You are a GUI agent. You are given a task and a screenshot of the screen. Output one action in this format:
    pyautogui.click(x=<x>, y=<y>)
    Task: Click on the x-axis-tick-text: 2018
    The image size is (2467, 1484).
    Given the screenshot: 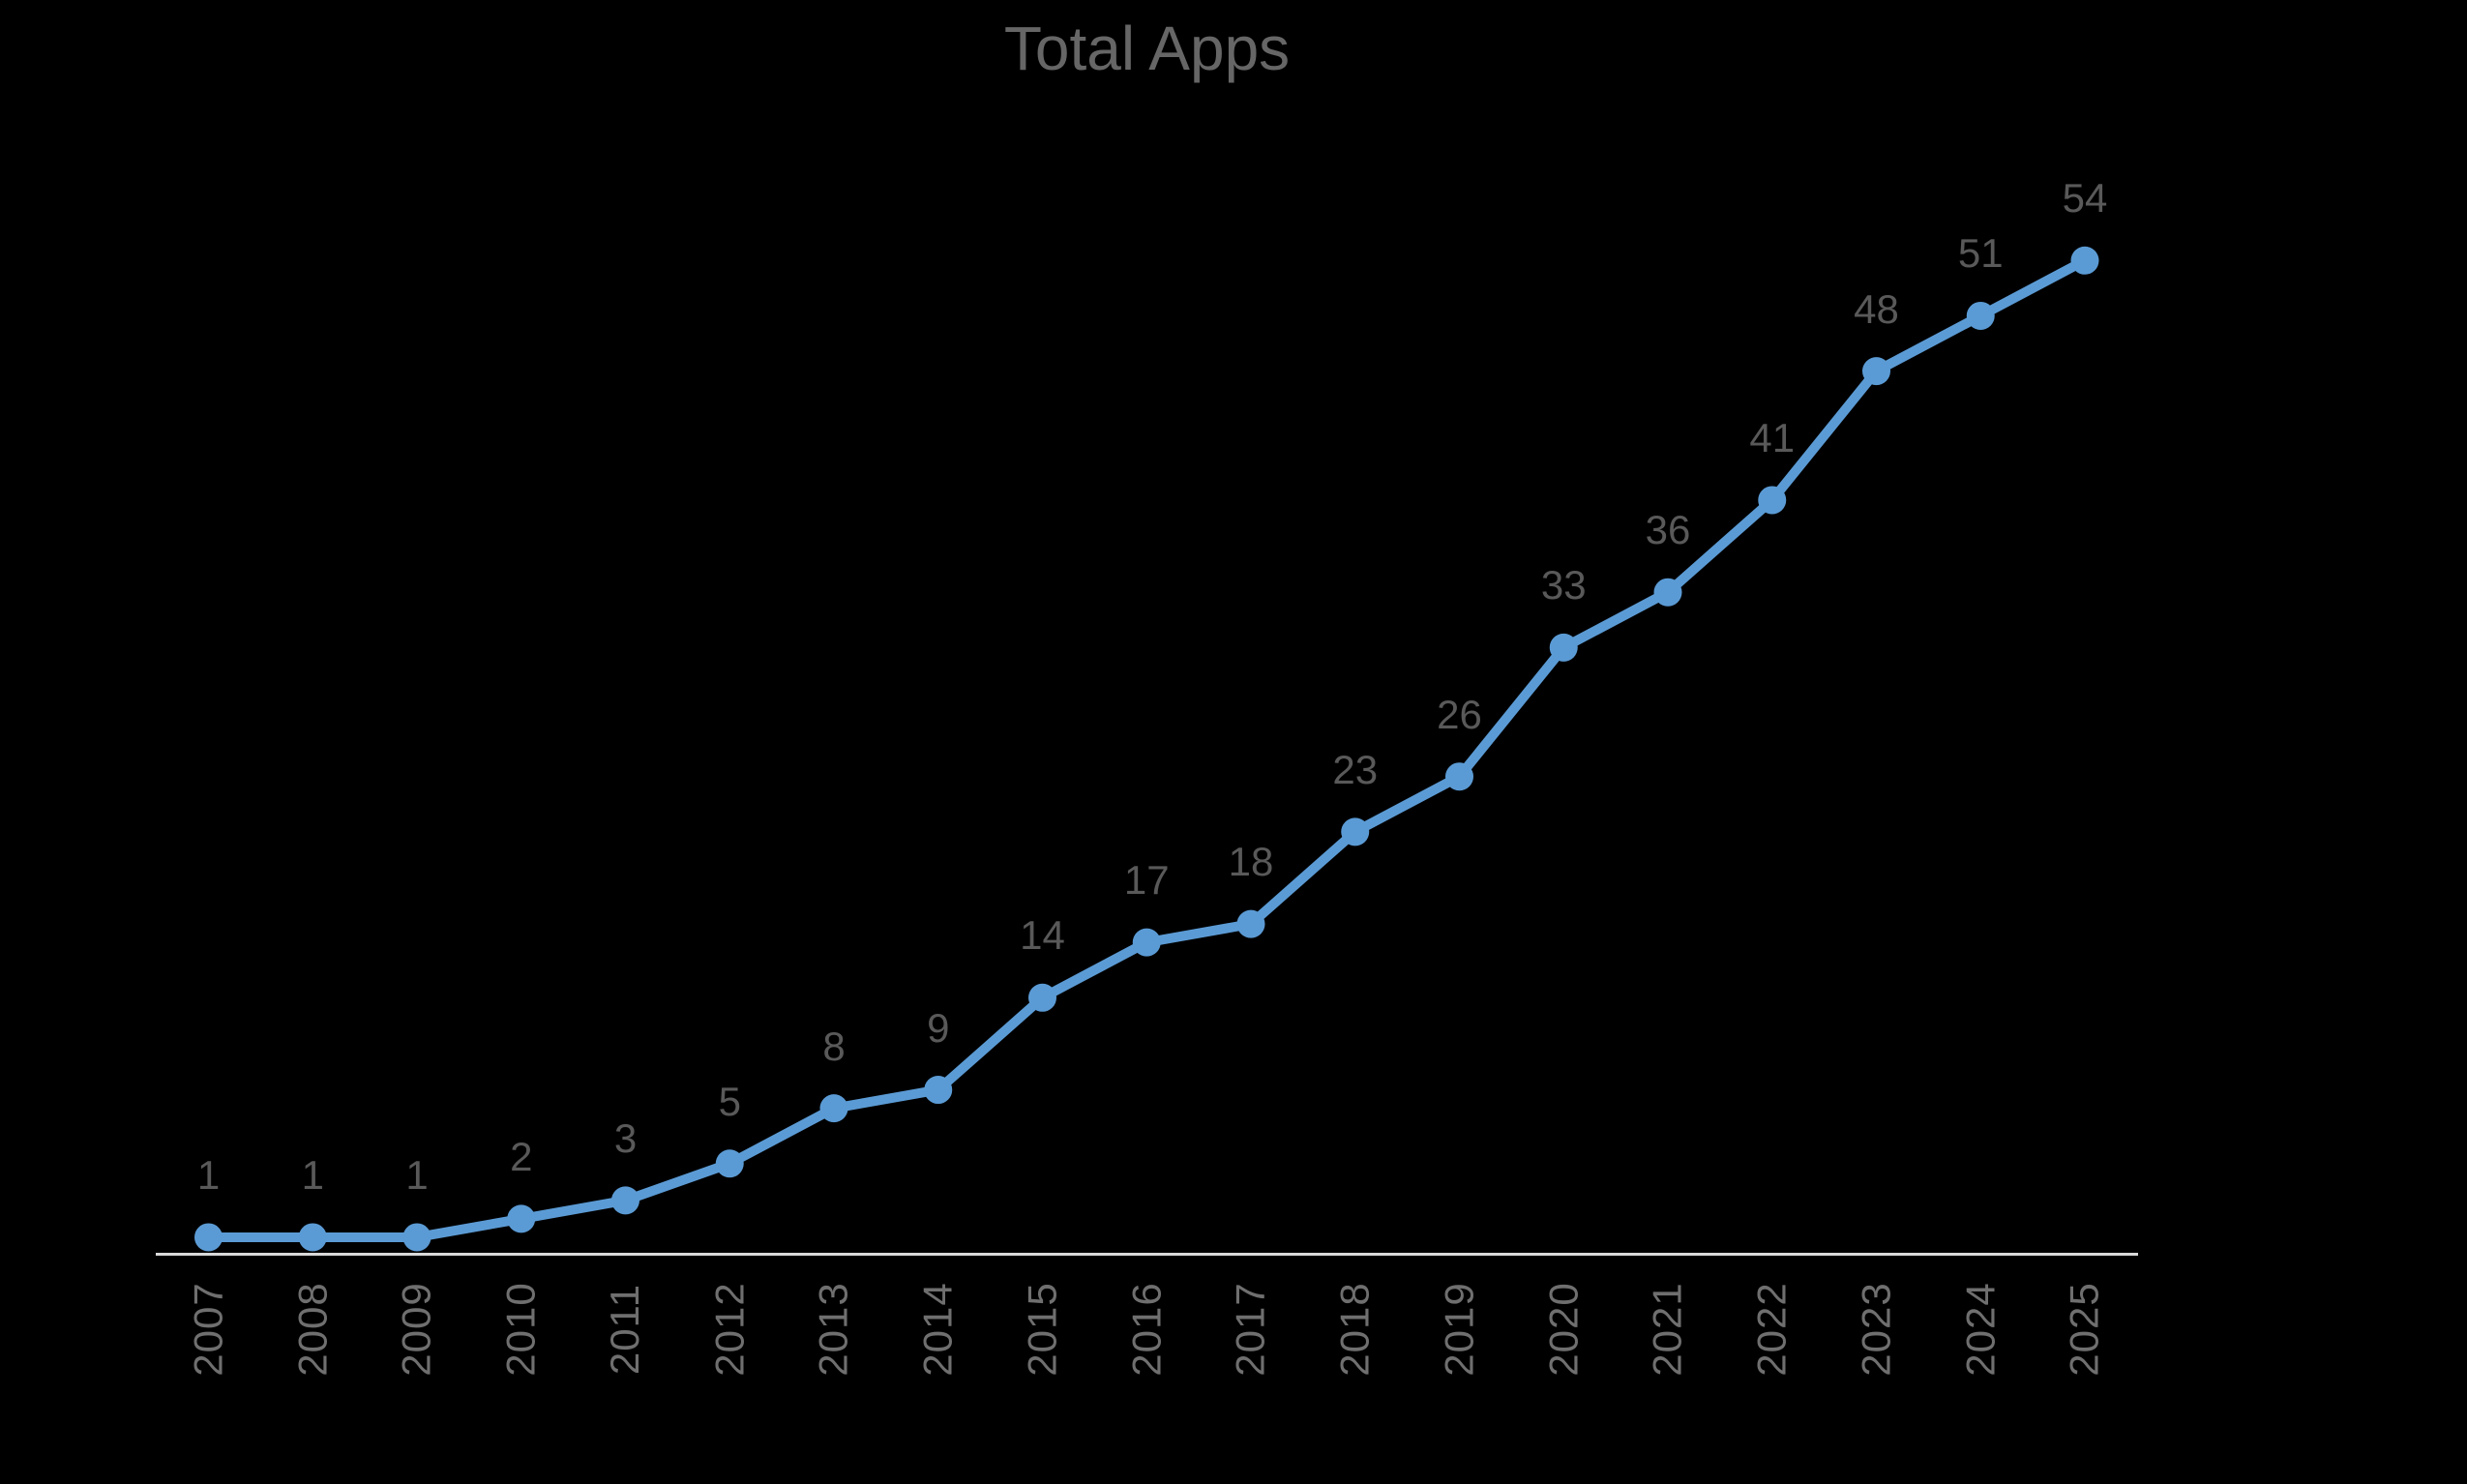 What is the action you would take?
    pyautogui.click(x=1354, y=1329)
    